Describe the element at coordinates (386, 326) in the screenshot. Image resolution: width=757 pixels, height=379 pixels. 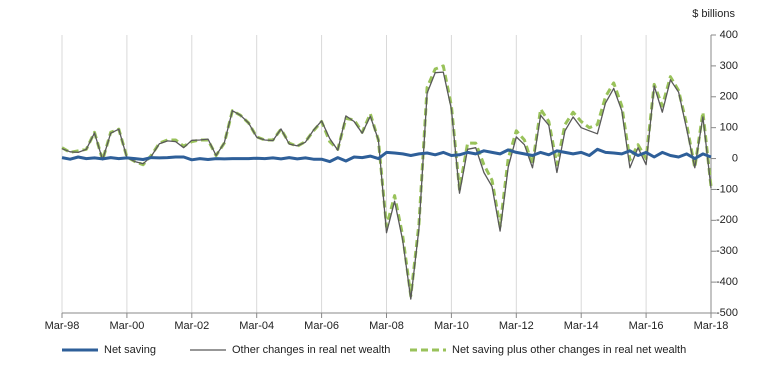
I see `x-tick-label: Mar-08` at that location.